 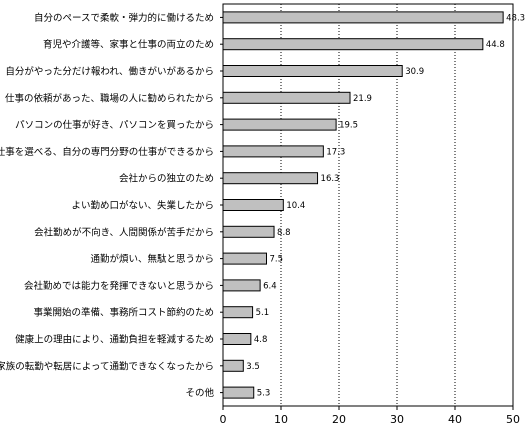 What do you see at coordinates (362, 99) in the screenshot?
I see `value-label: 21.9` at bounding box center [362, 99].